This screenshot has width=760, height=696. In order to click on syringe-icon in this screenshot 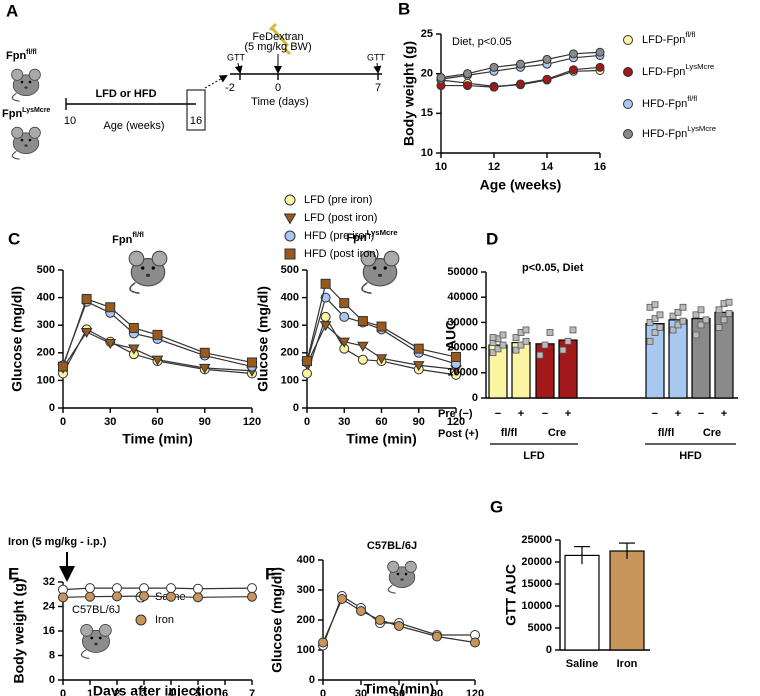, I will do `click(280, 39)`.